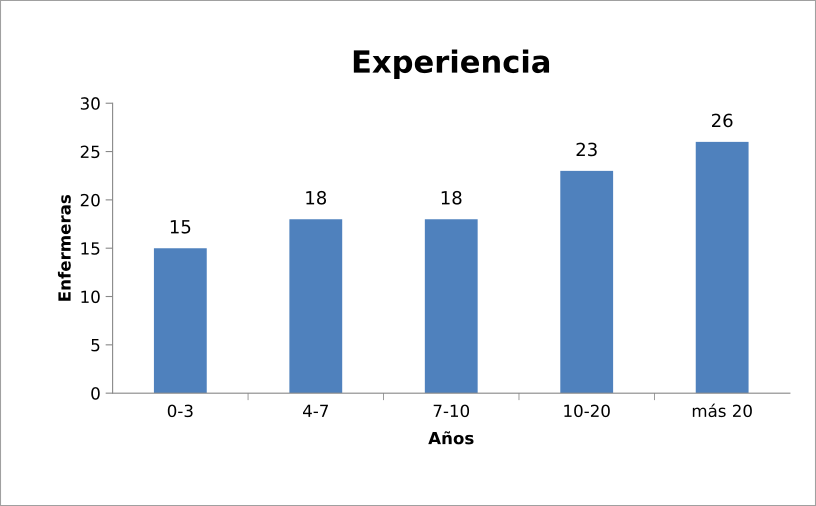 This screenshot has width=816, height=506. Describe the element at coordinates (722, 411) in the screenshot. I see `x-tick-label: más 20` at that location.